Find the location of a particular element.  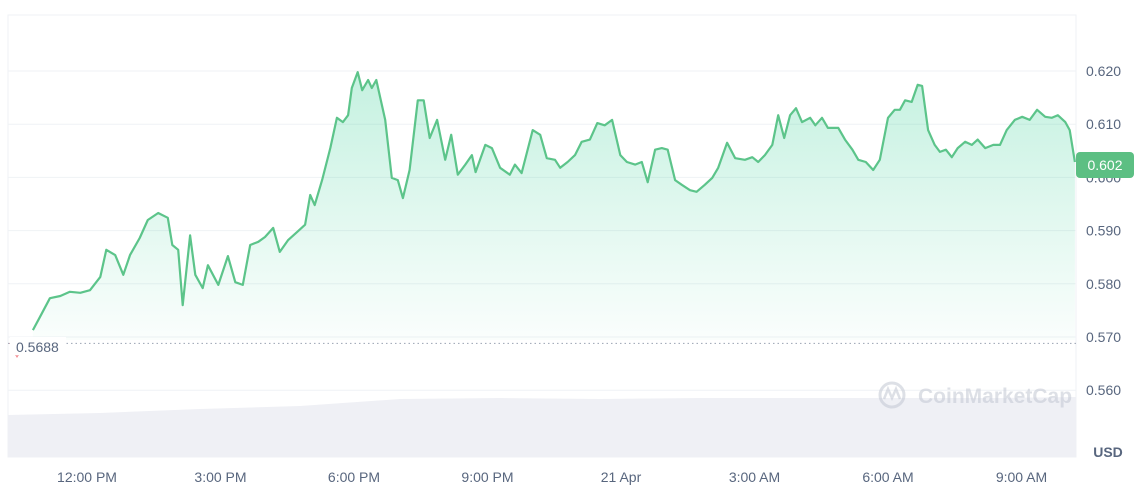

watermark-text: CoinMarketCap is located at coordinates (995, 396).